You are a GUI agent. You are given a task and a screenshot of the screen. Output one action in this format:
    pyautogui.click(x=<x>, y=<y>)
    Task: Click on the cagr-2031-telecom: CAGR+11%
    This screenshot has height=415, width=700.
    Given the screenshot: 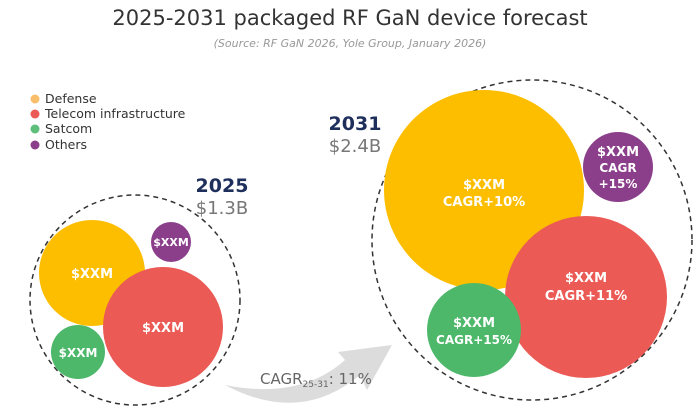 What is the action you would take?
    pyautogui.click(x=586, y=296)
    